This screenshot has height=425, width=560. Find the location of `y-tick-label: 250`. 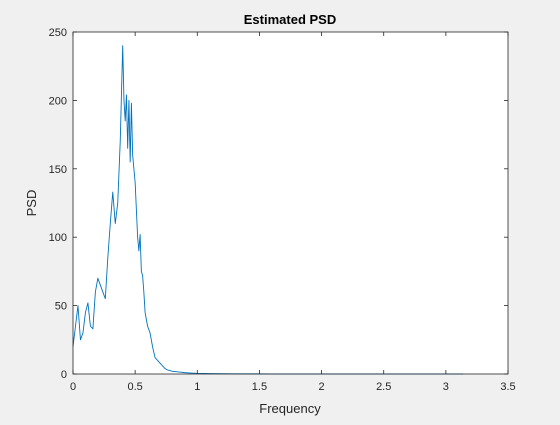

y-tick-label: 250 is located at coordinates (58, 33).